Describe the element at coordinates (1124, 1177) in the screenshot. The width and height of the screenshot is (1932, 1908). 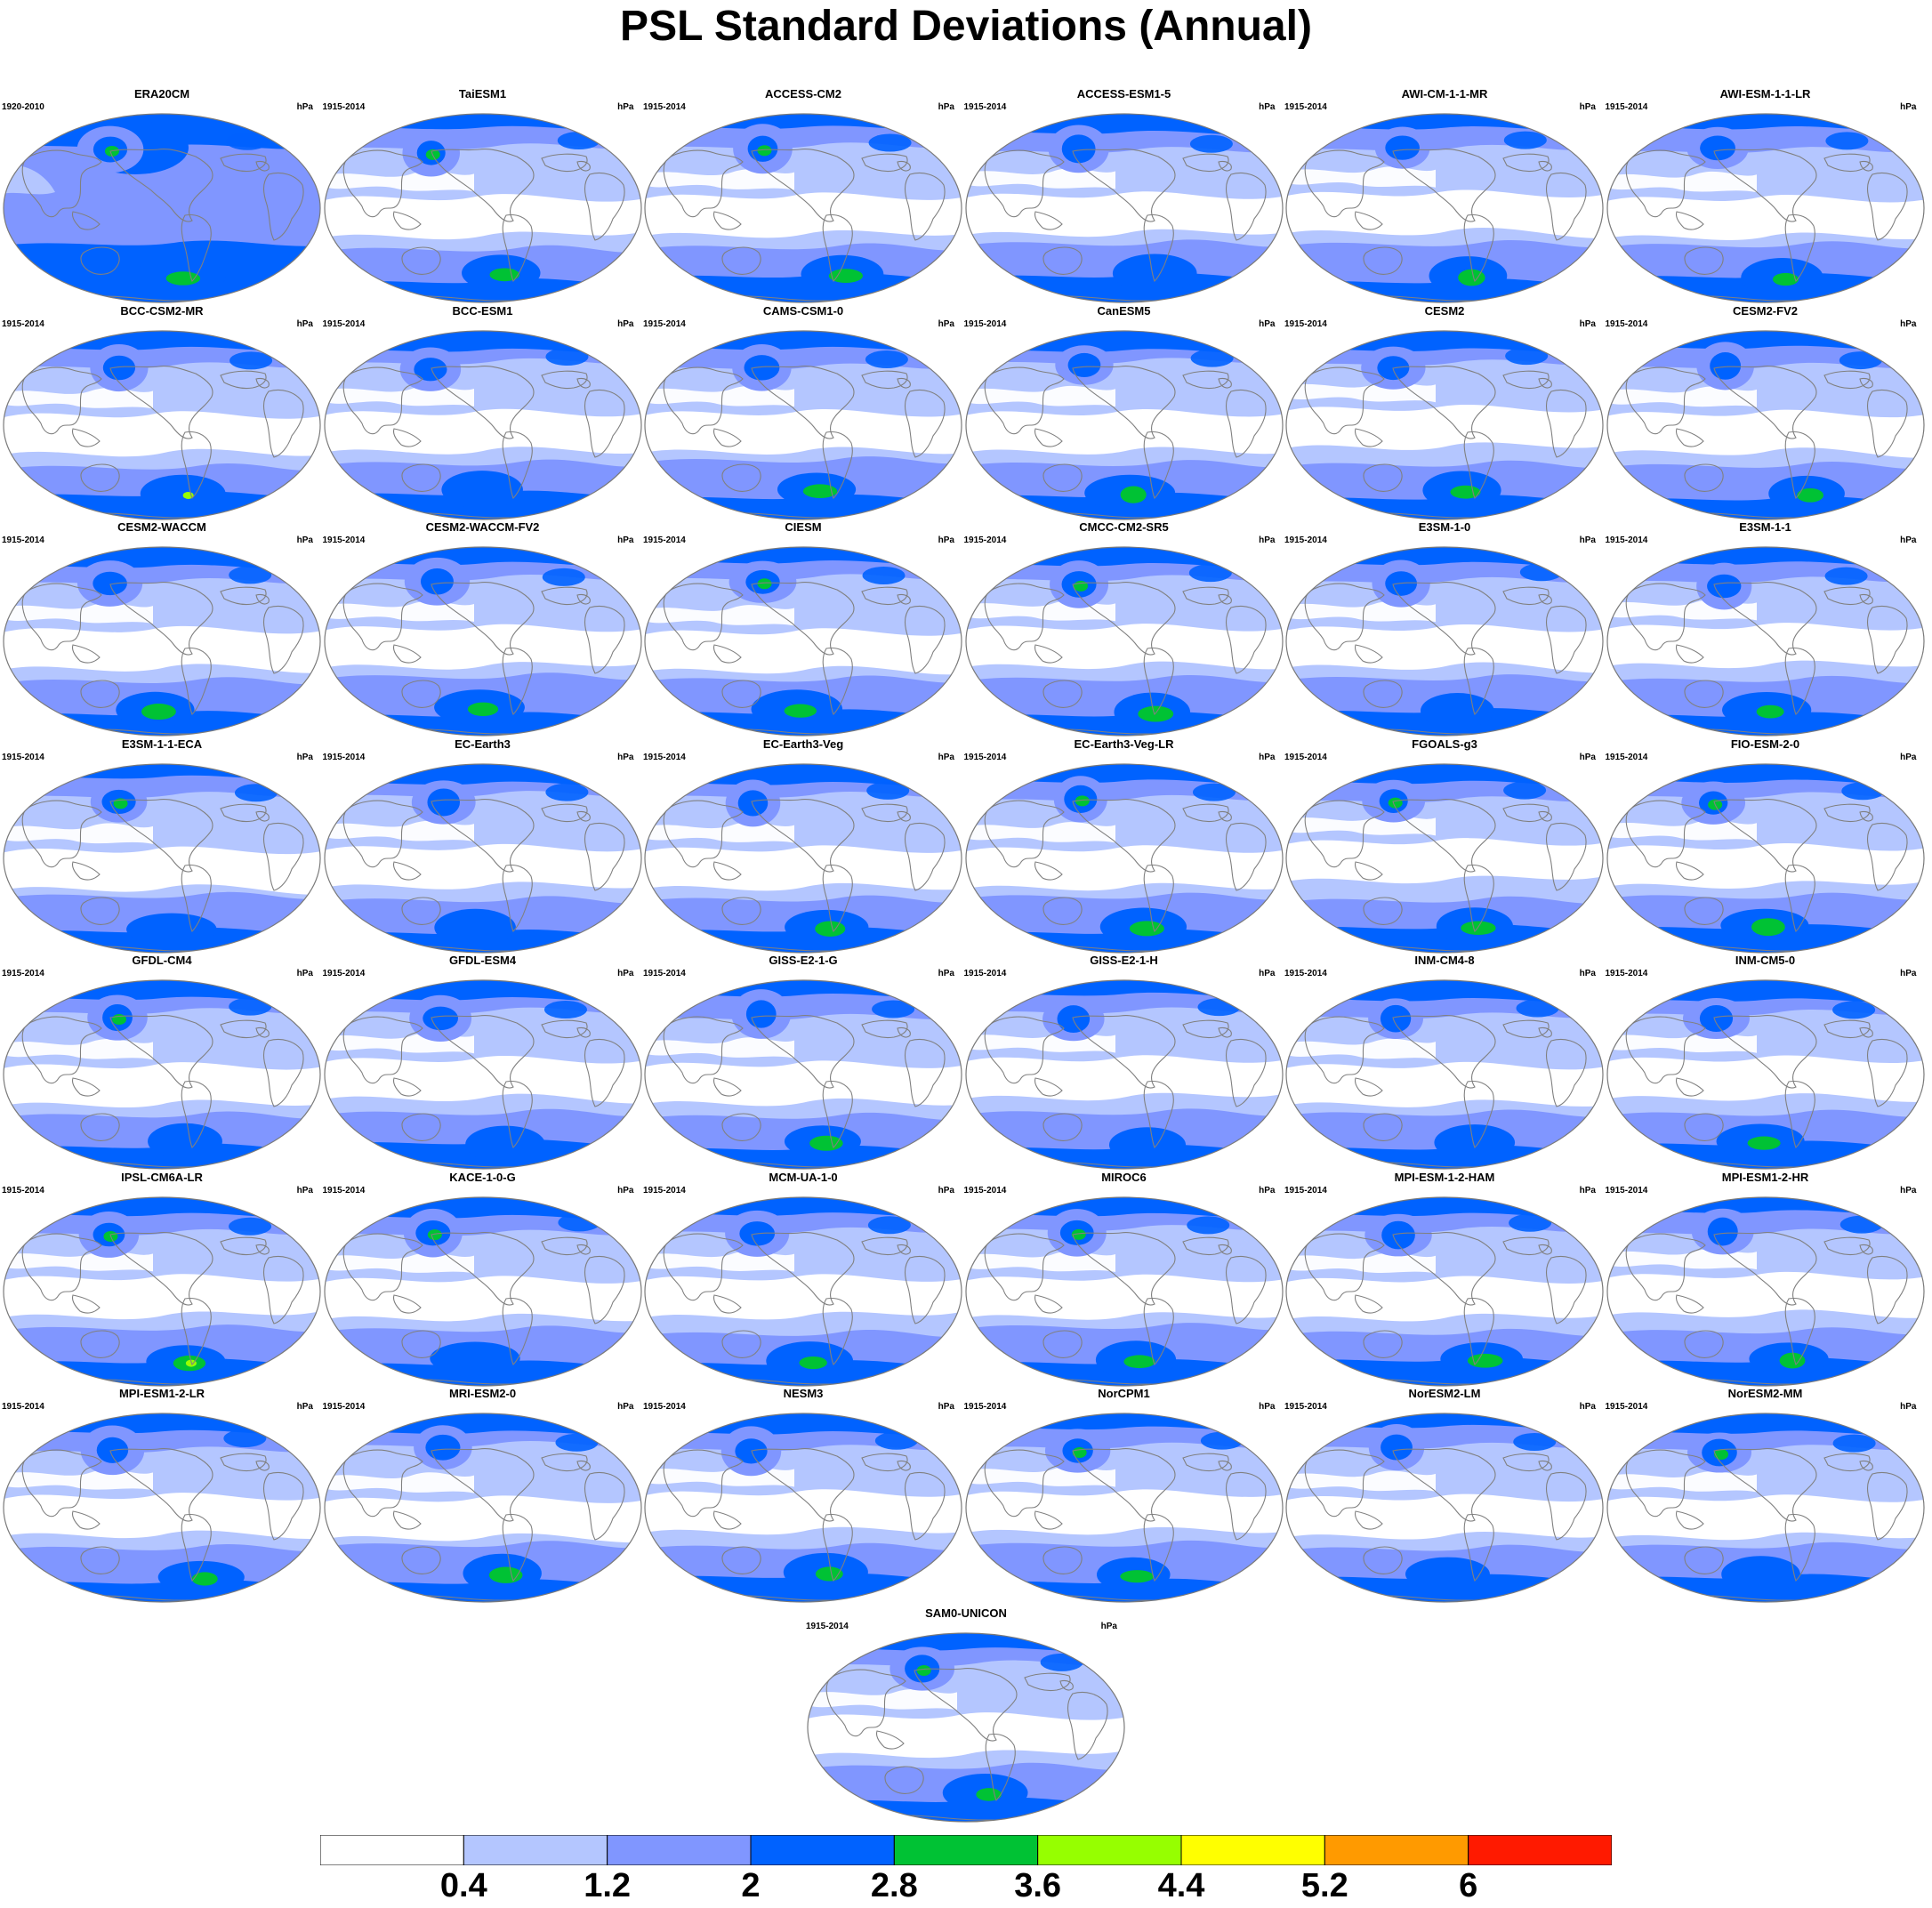
I see `panel-title: MIROC6` at that location.